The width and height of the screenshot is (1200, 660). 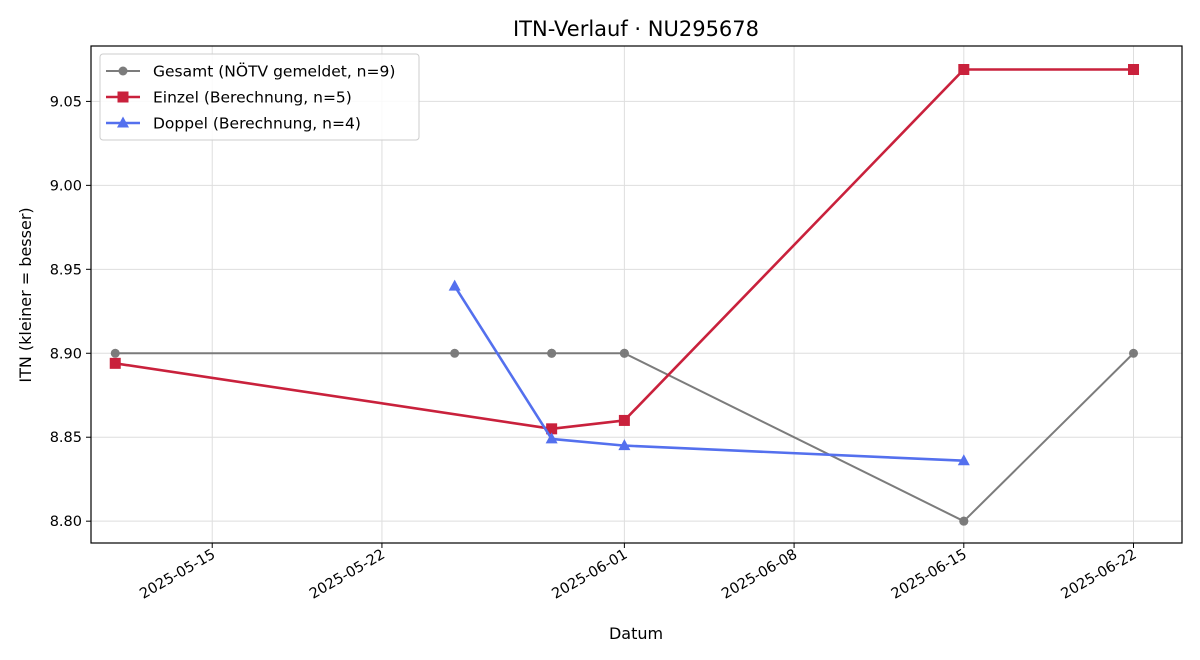 What do you see at coordinates (759, 575) in the screenshot?
I see `x-tick-label: 2025-06-08` at bounding box center [759, 575].